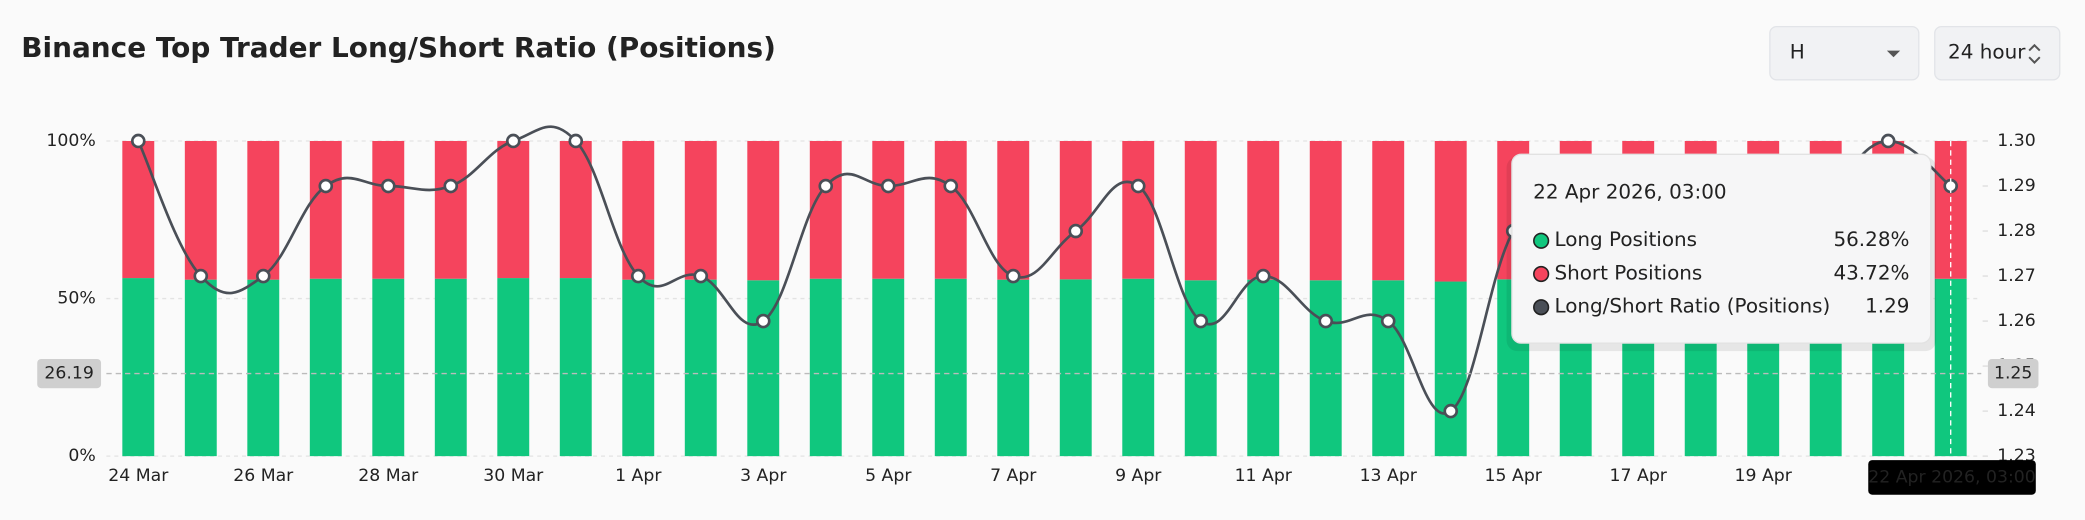  What do you see at coordinates (763, 476) in the screenshot?
I see `x-tick-label: 3 Apr` at bounding box center [763, 476].